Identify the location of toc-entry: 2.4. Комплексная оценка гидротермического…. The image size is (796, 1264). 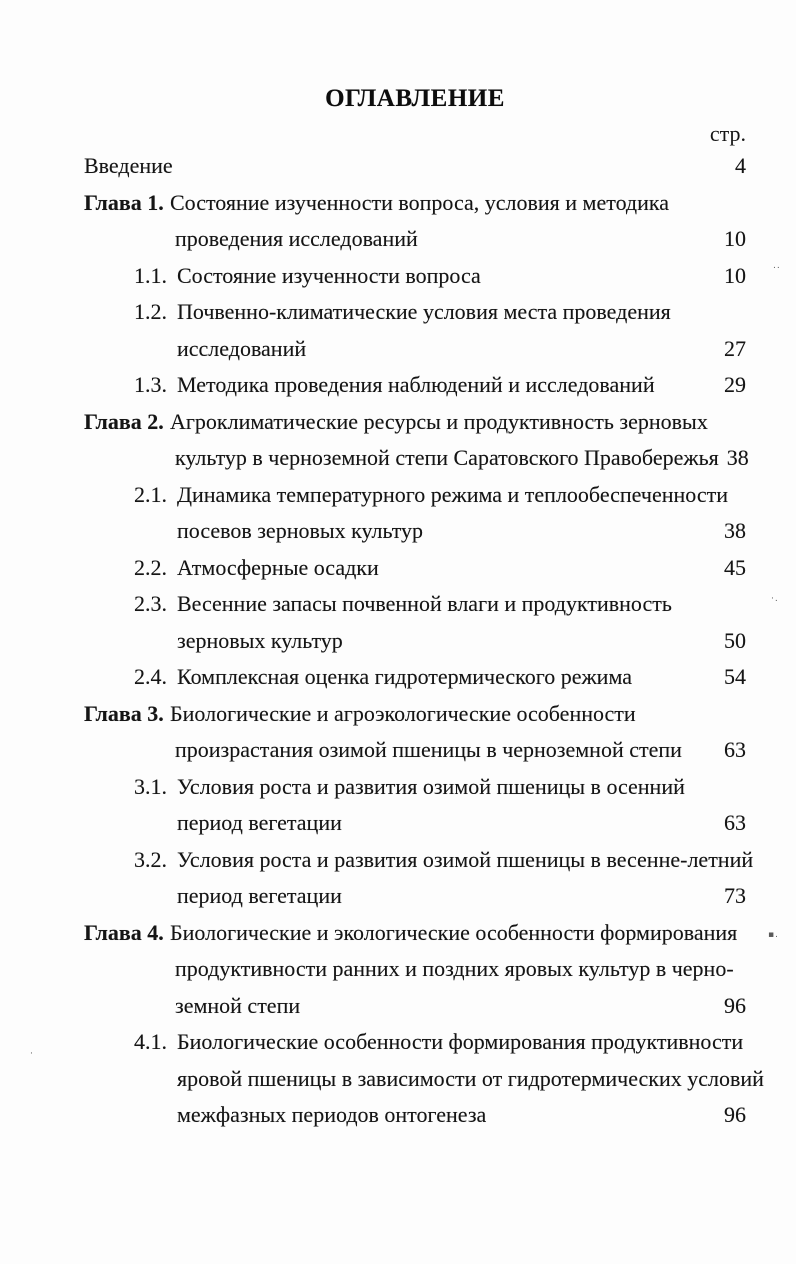
(415, 677).